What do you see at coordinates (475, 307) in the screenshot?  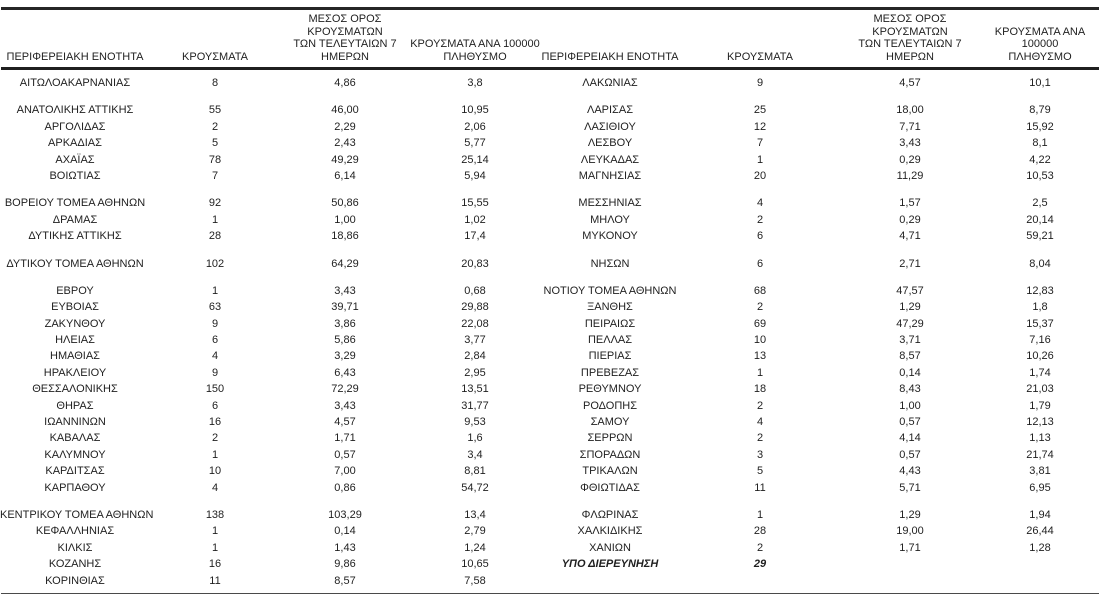 I see `per100k-cell: 29,88` at bounding box center [475, 307].